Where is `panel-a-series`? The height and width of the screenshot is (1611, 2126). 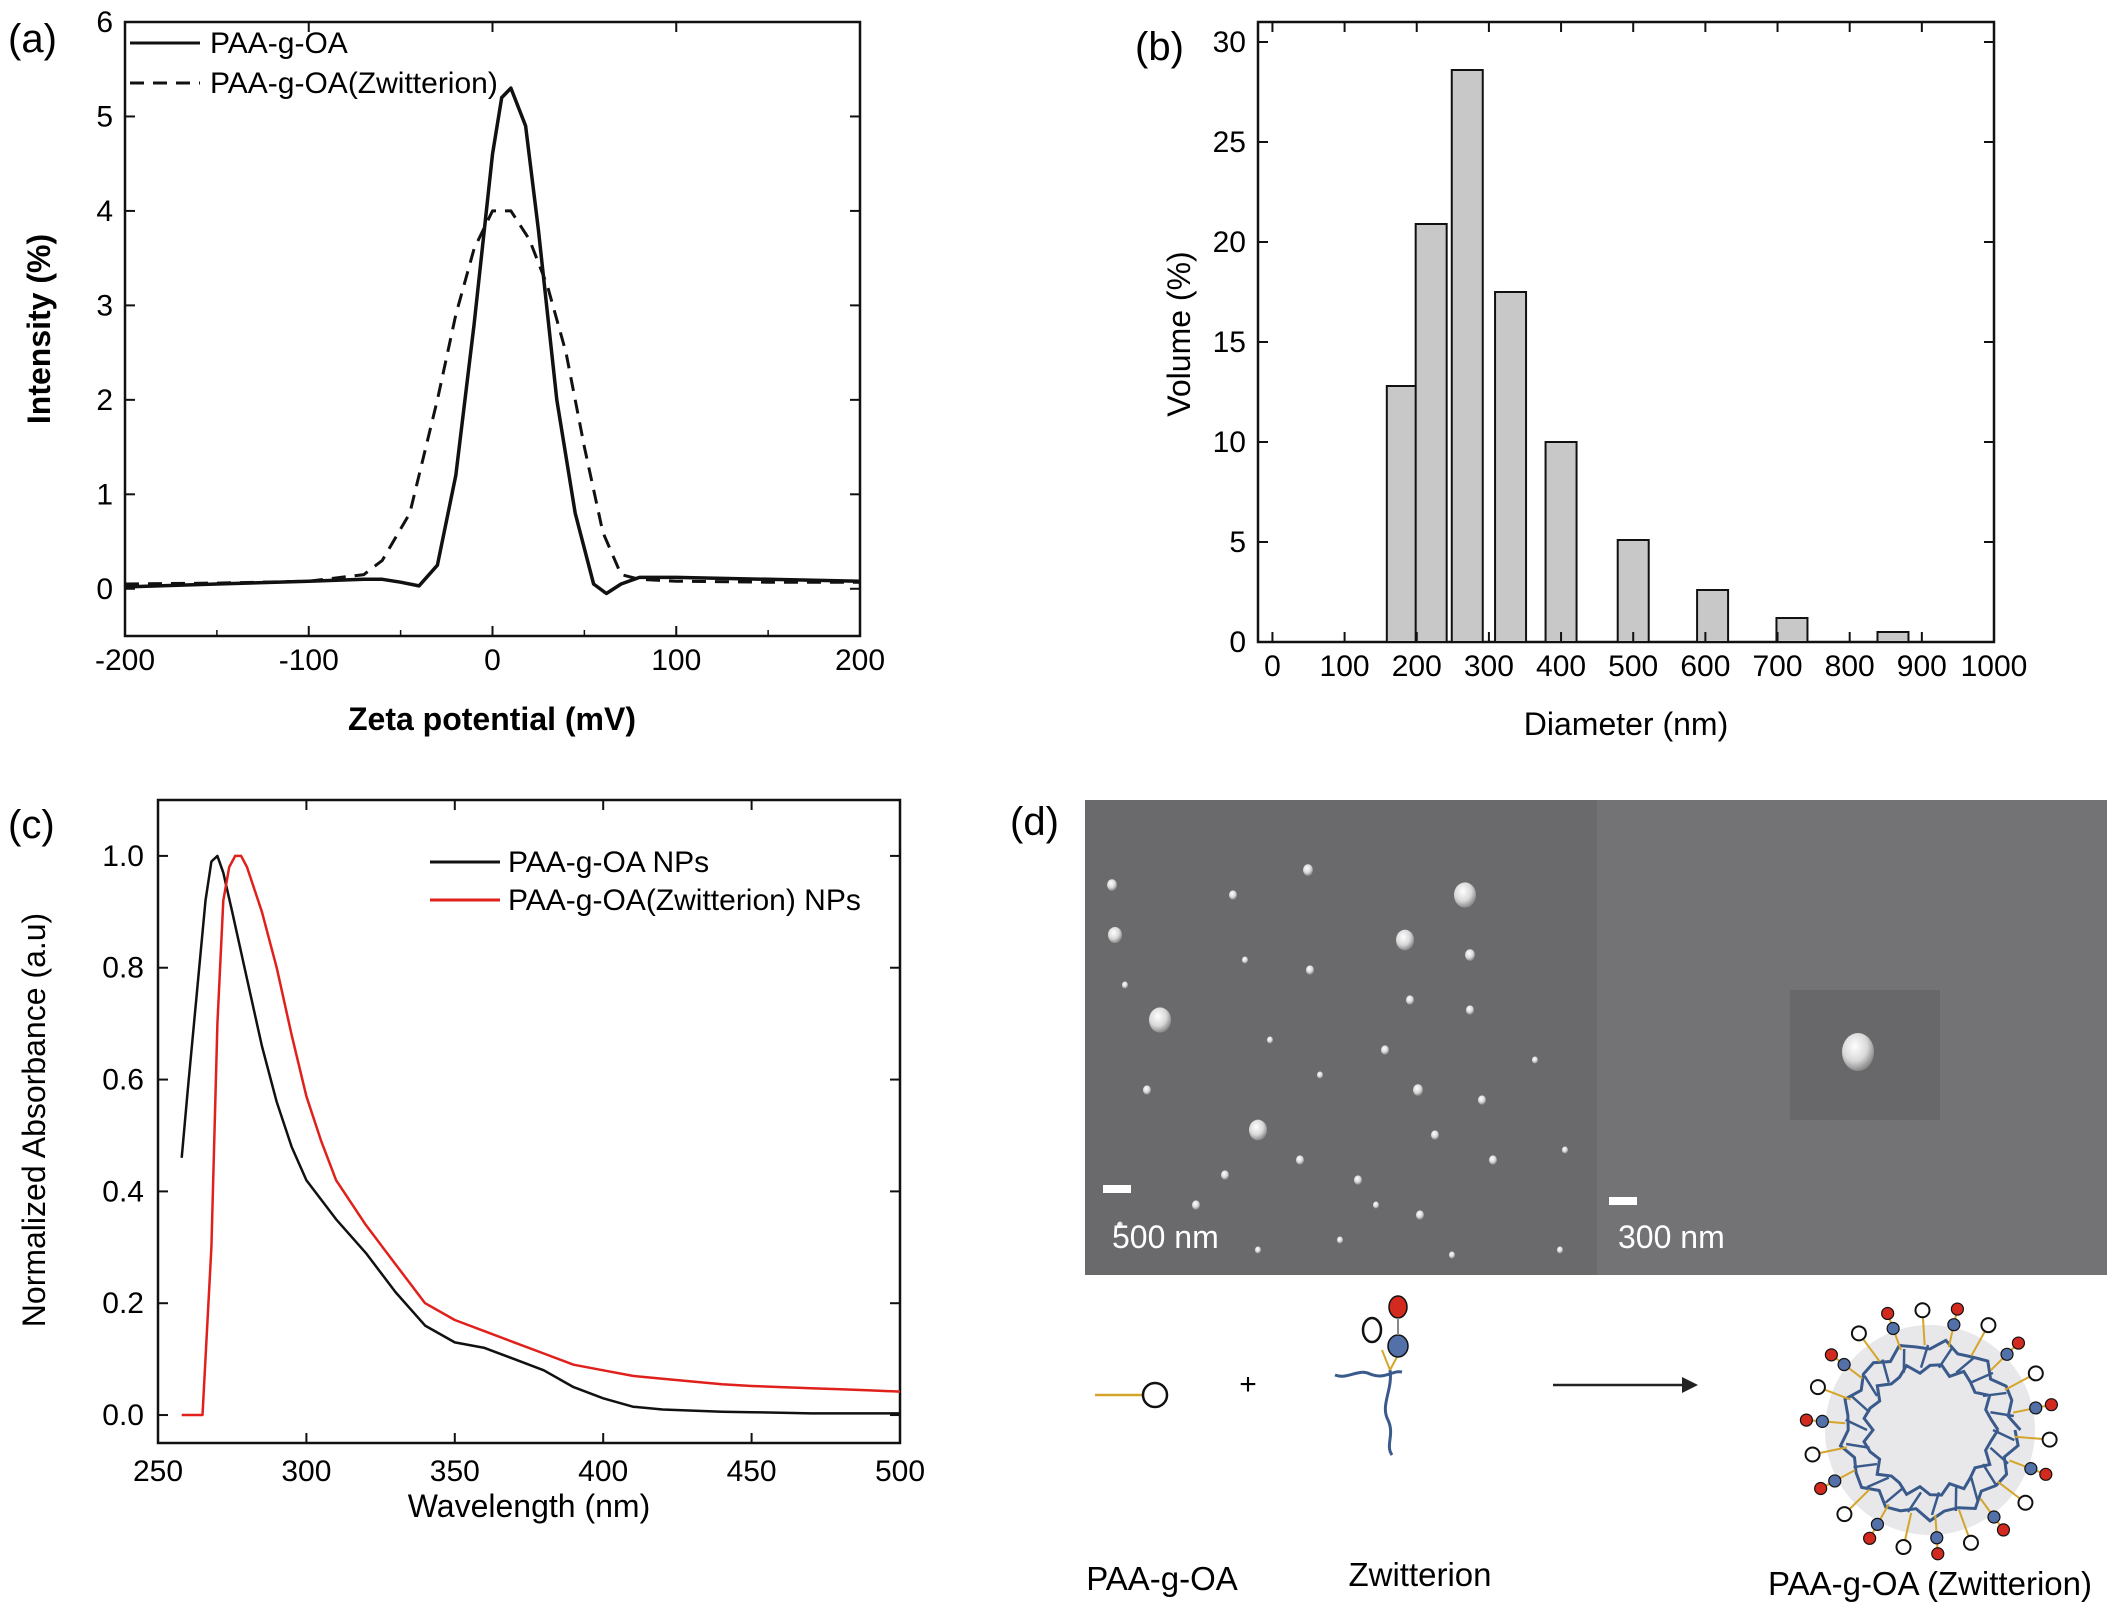 panel-a-series is located at coordinates (492, 341).